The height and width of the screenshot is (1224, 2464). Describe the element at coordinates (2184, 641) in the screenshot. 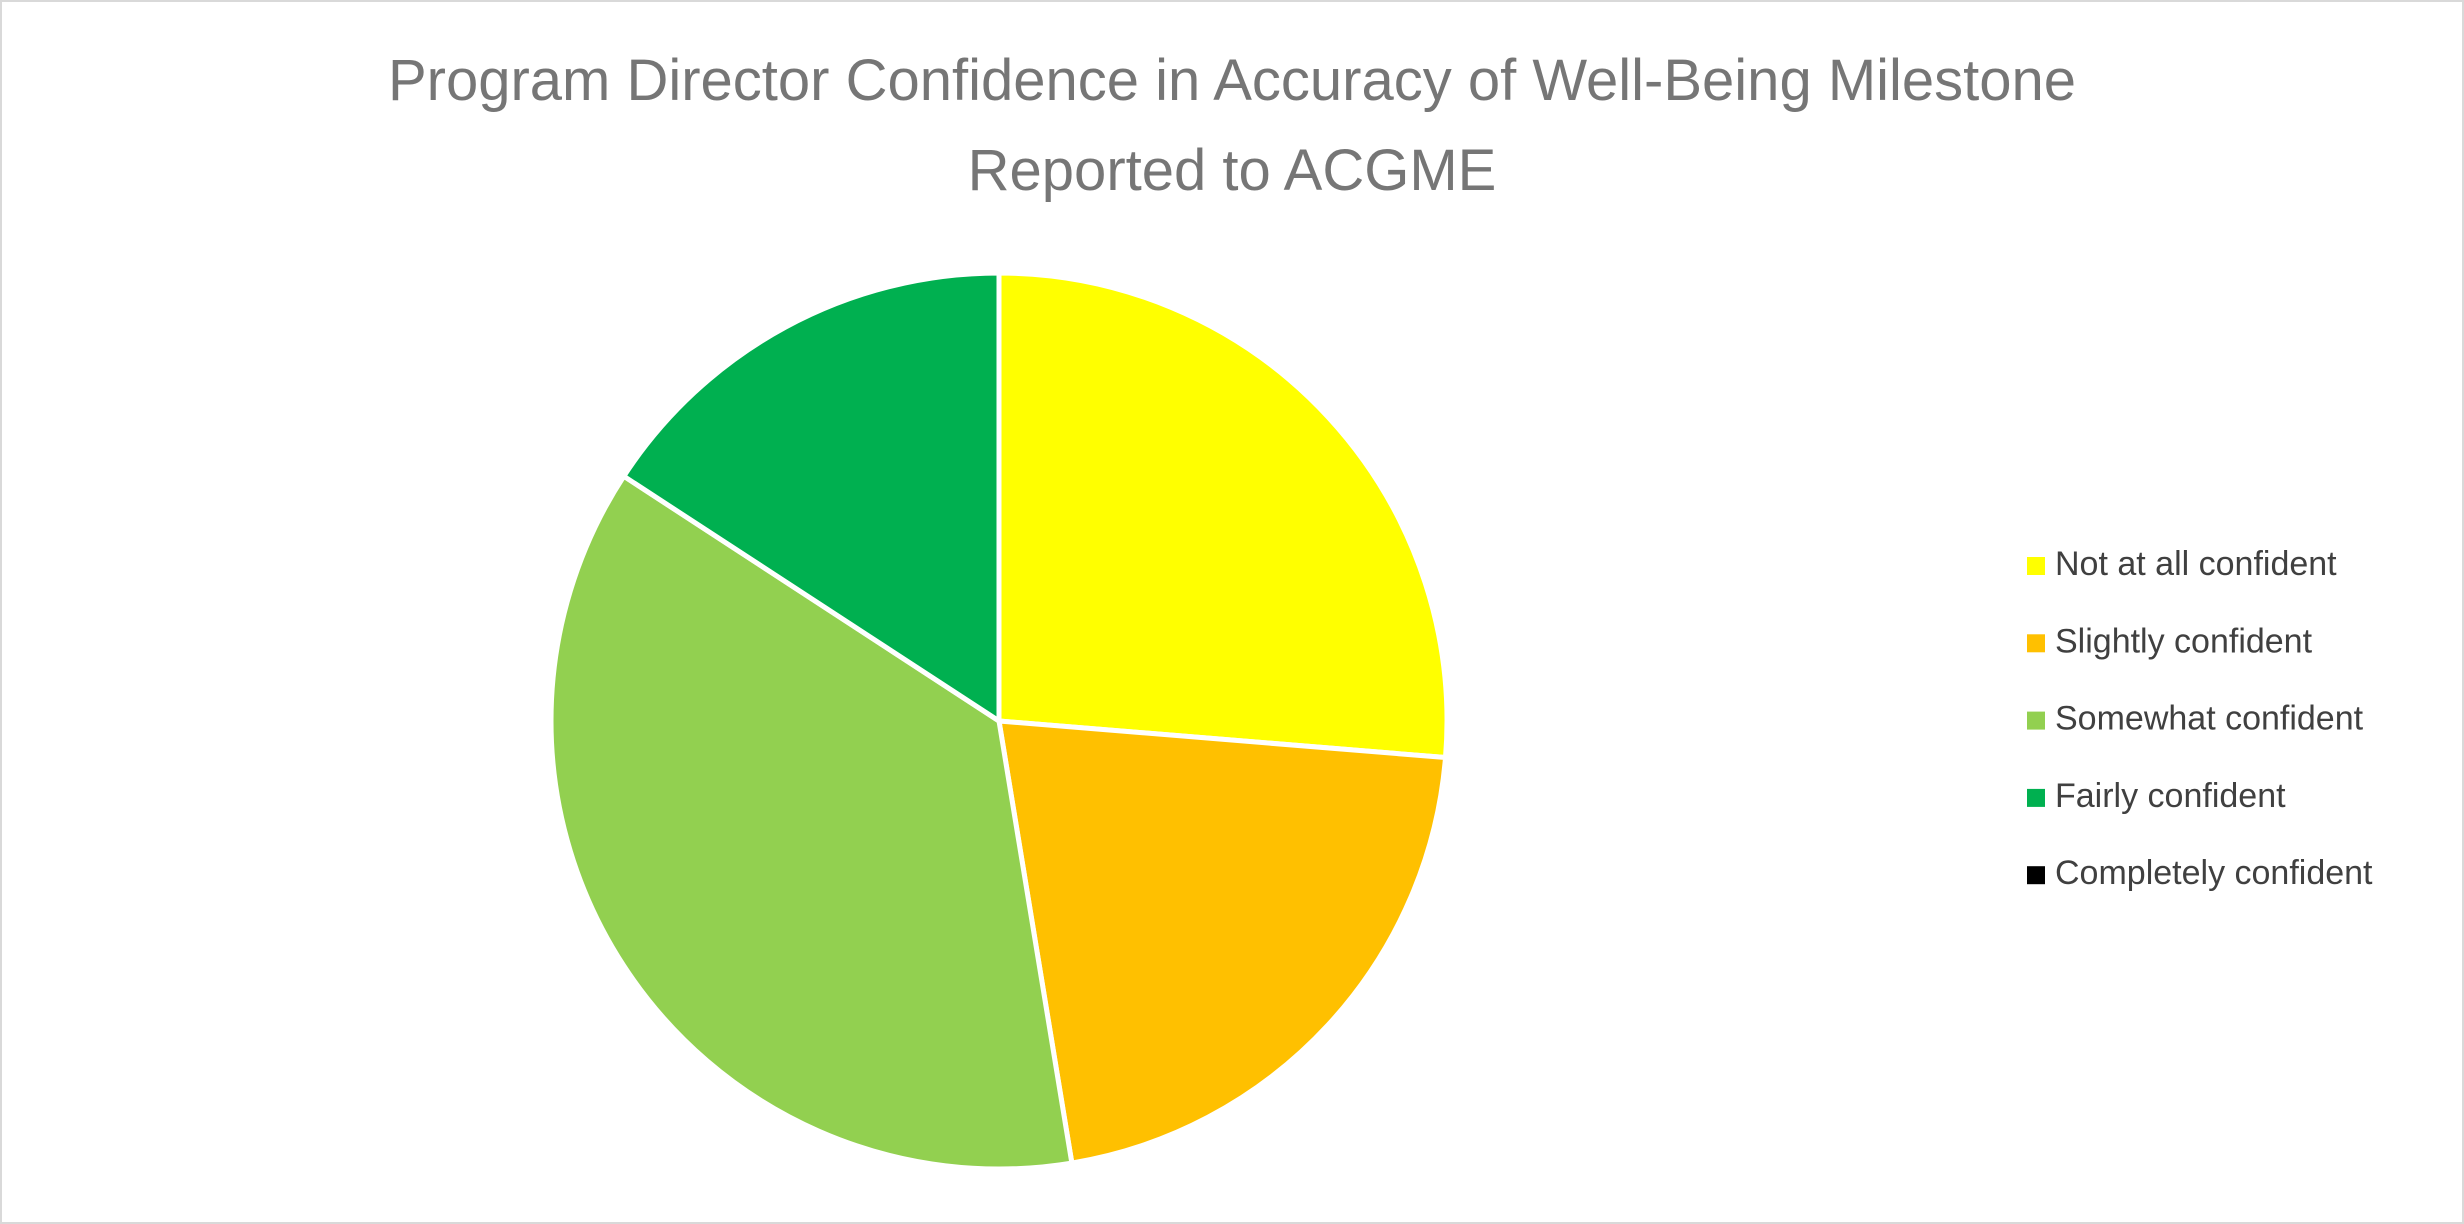

I see `legend-label: Slightly confident` at that location.